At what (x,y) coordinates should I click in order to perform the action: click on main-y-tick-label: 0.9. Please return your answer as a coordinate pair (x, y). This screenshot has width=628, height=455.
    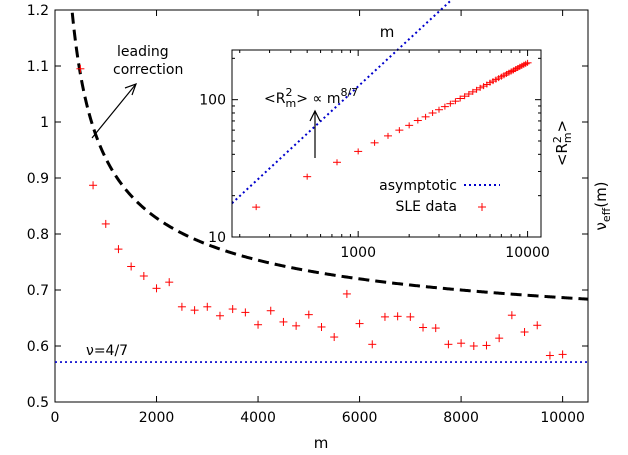
    Looking at the image, I should click on (38, 179).